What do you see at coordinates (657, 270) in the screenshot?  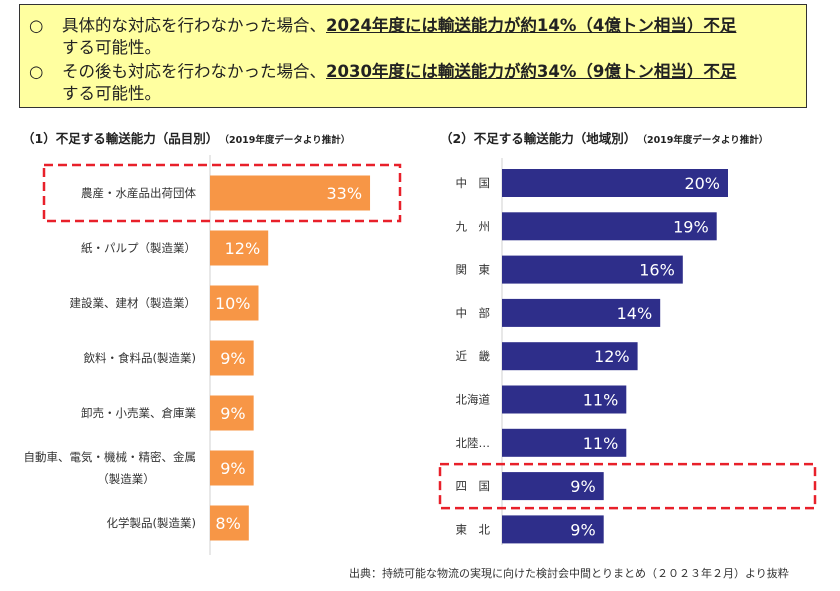 I see `bar-value-label: 16%` at bounding box center [657, 270].